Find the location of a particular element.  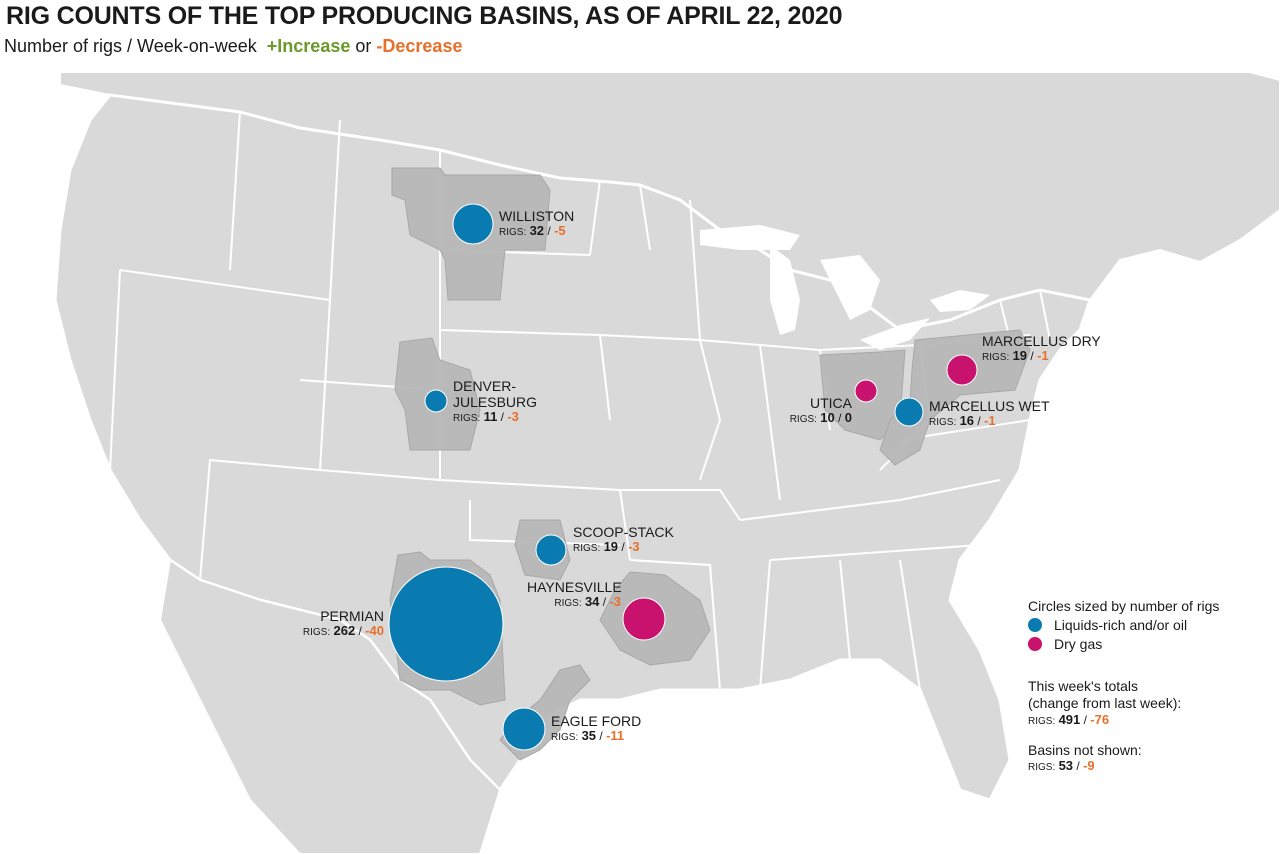

marcellus-dry-rigs: RIGS: 19 / -1 is located at coordinates (1015, 356).